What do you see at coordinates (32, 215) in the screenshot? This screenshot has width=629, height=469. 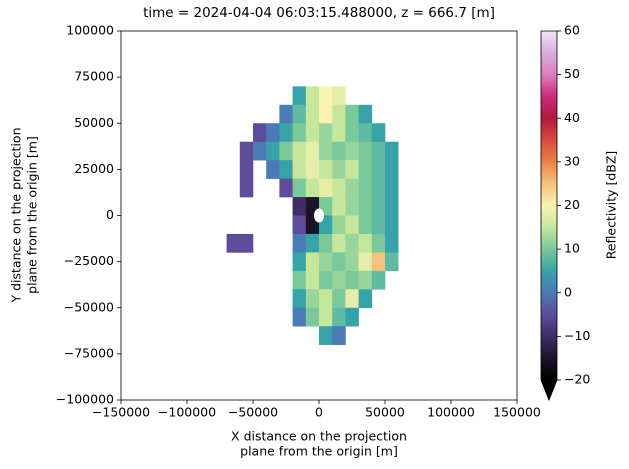 I see `y-axis-label: plane from the origin [m]` at bounding box center [32, 215].